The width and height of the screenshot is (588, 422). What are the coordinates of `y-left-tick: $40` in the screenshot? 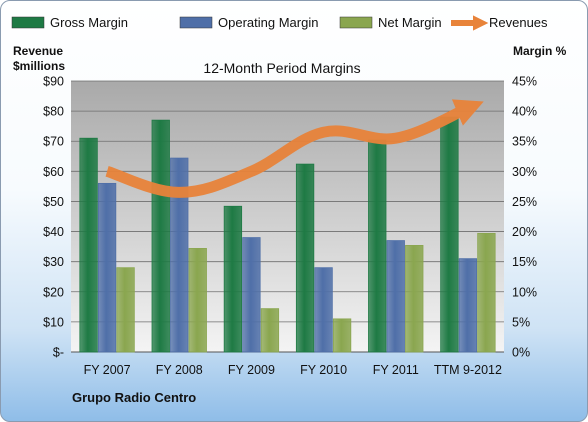 It's located at (53, 232).